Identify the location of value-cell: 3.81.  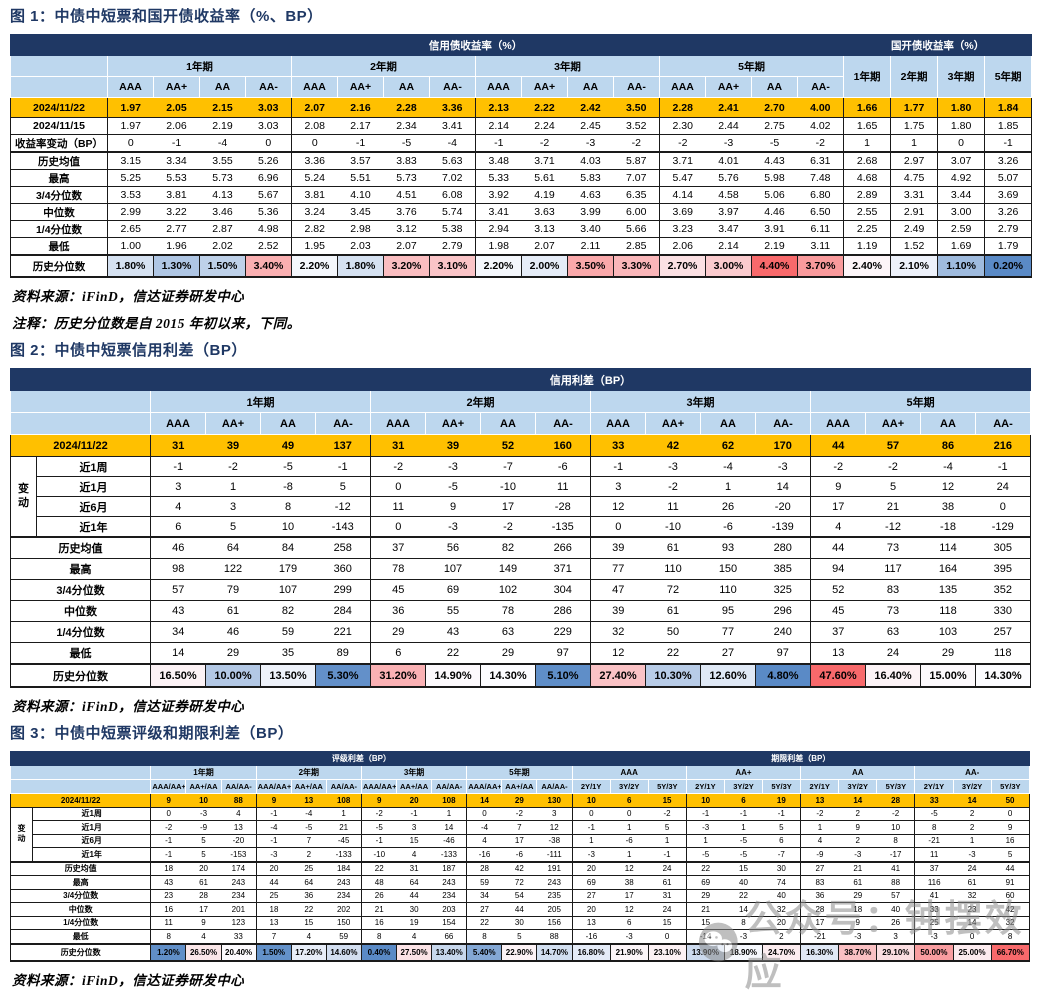
(314, 195).